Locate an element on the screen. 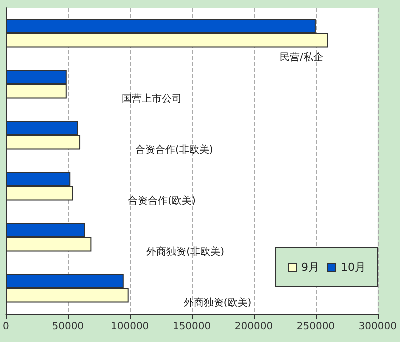  legend-label: 9月 is located at coordinates (311, 267).